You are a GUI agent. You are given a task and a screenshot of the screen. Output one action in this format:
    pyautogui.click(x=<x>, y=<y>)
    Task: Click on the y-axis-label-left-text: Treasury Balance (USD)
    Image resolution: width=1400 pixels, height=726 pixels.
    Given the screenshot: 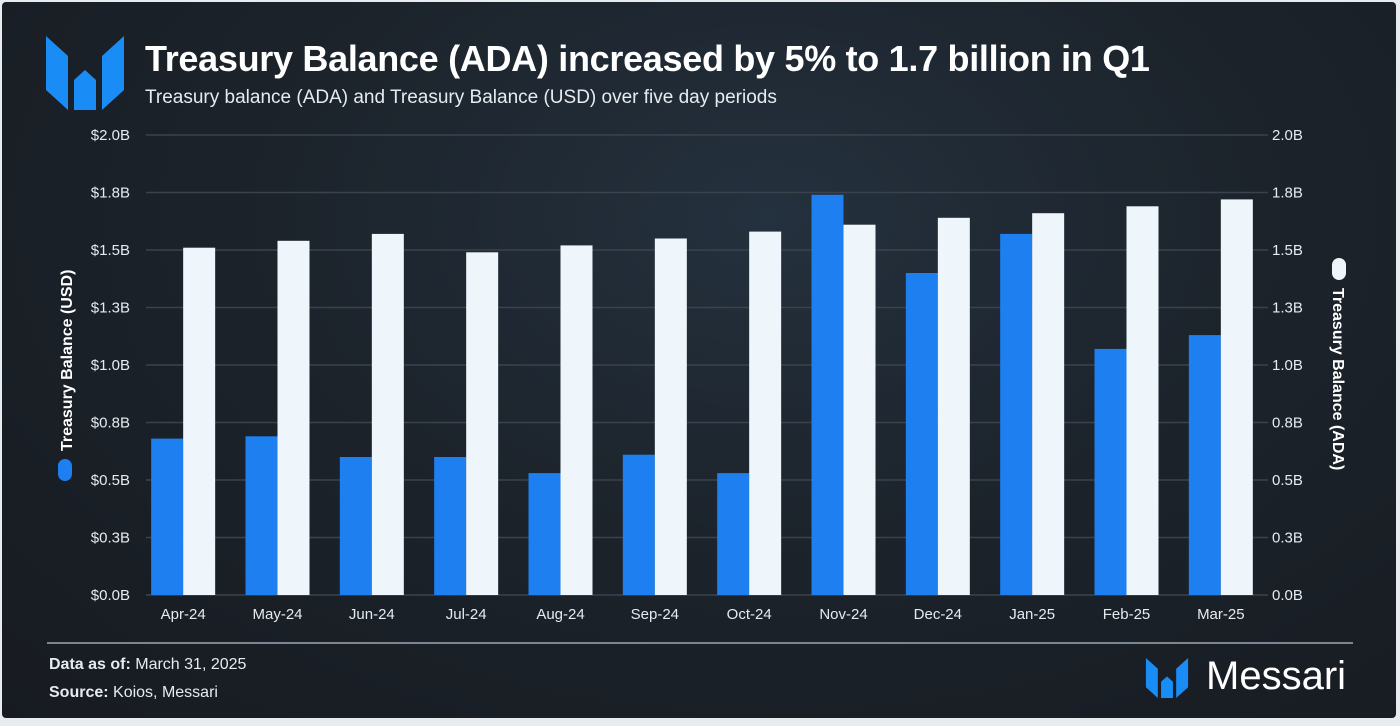 What is the action you would take?
    pyautogui.click(x=67, y=360)
    